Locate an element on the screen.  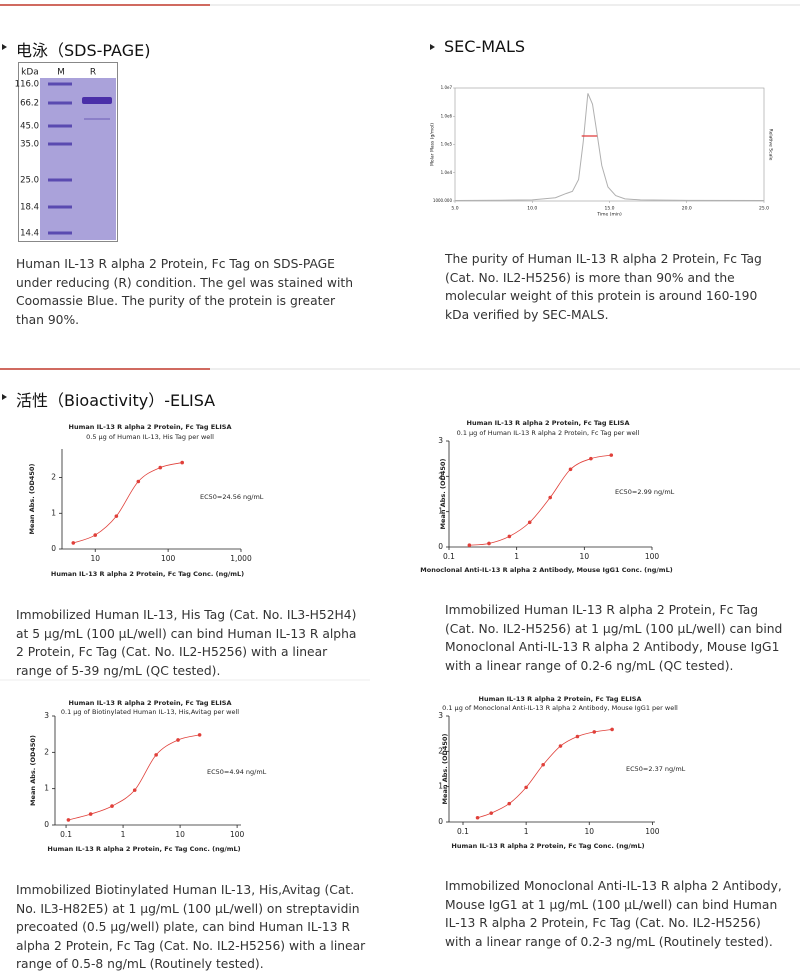
x-tick-label: 25.0 is located at coordinates (764, 209).